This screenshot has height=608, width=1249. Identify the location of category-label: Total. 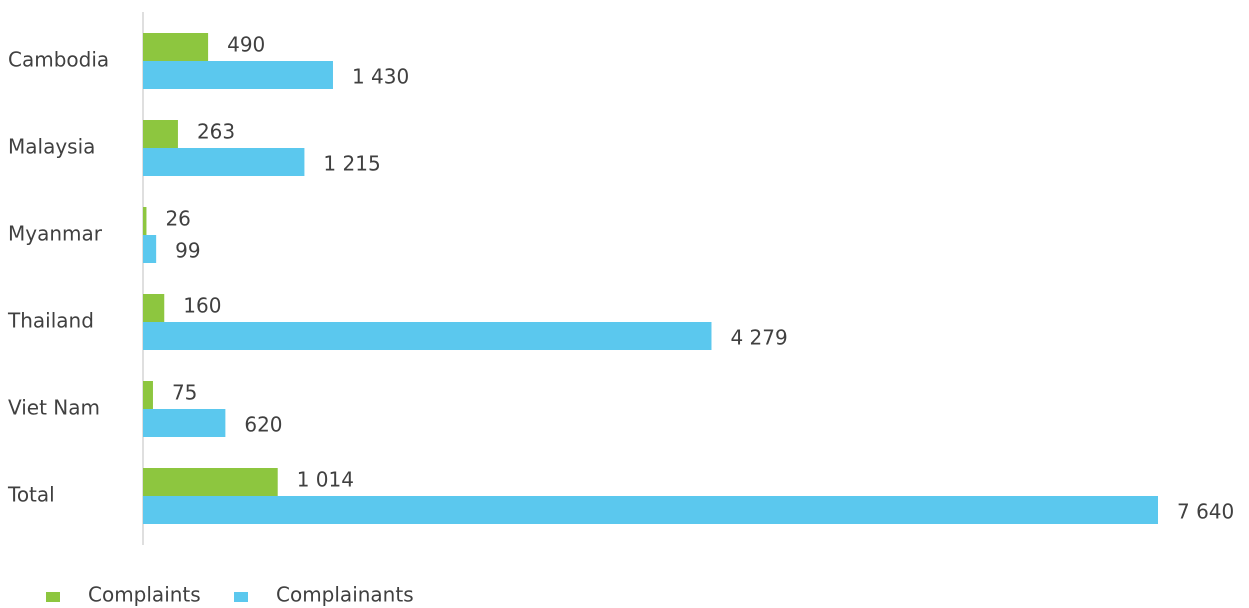
(31, 495).